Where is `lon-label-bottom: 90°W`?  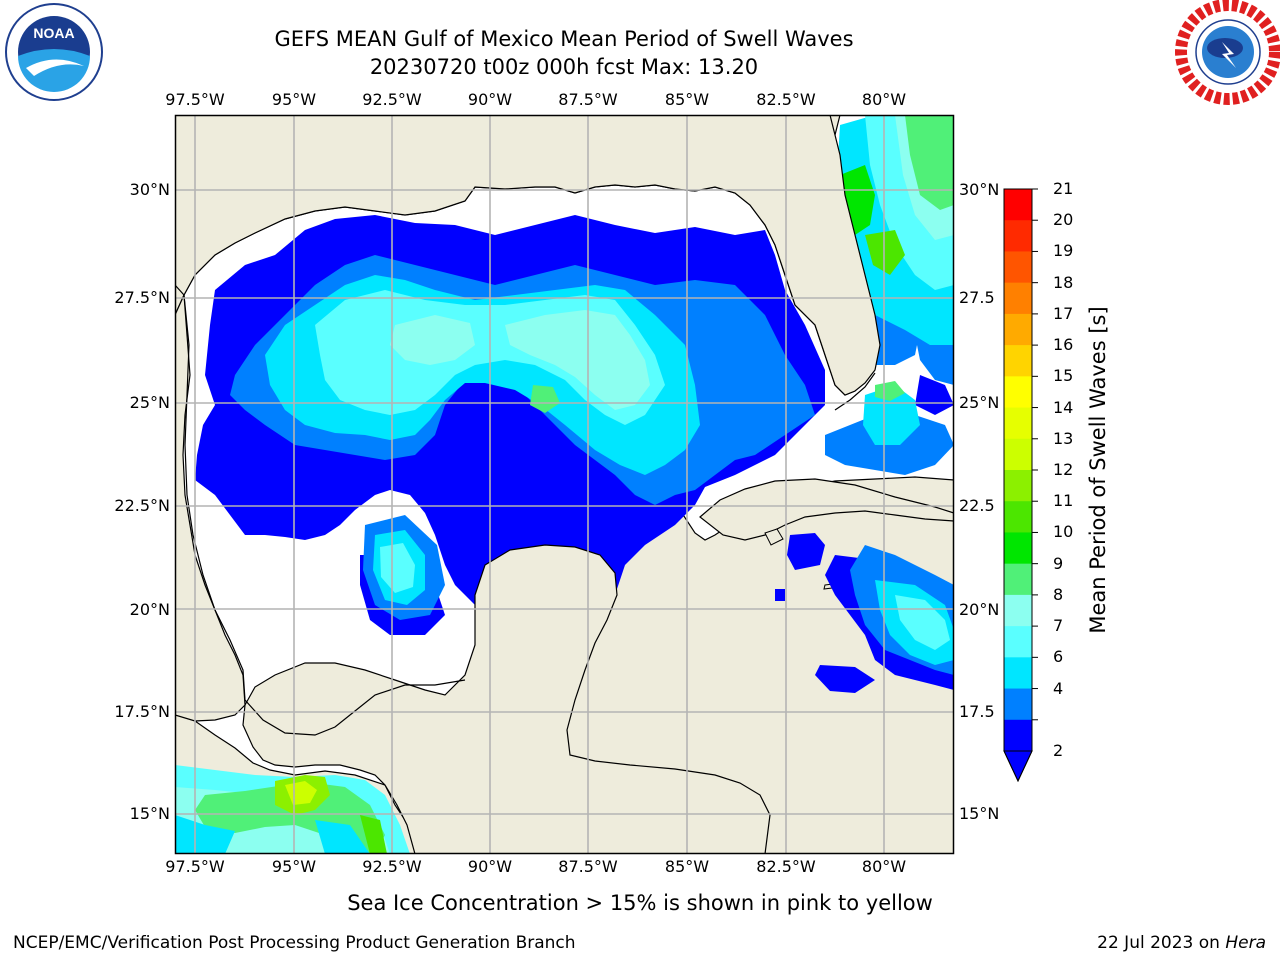
lon-label-bottom: 90°W is located at coordinates (490, 866).